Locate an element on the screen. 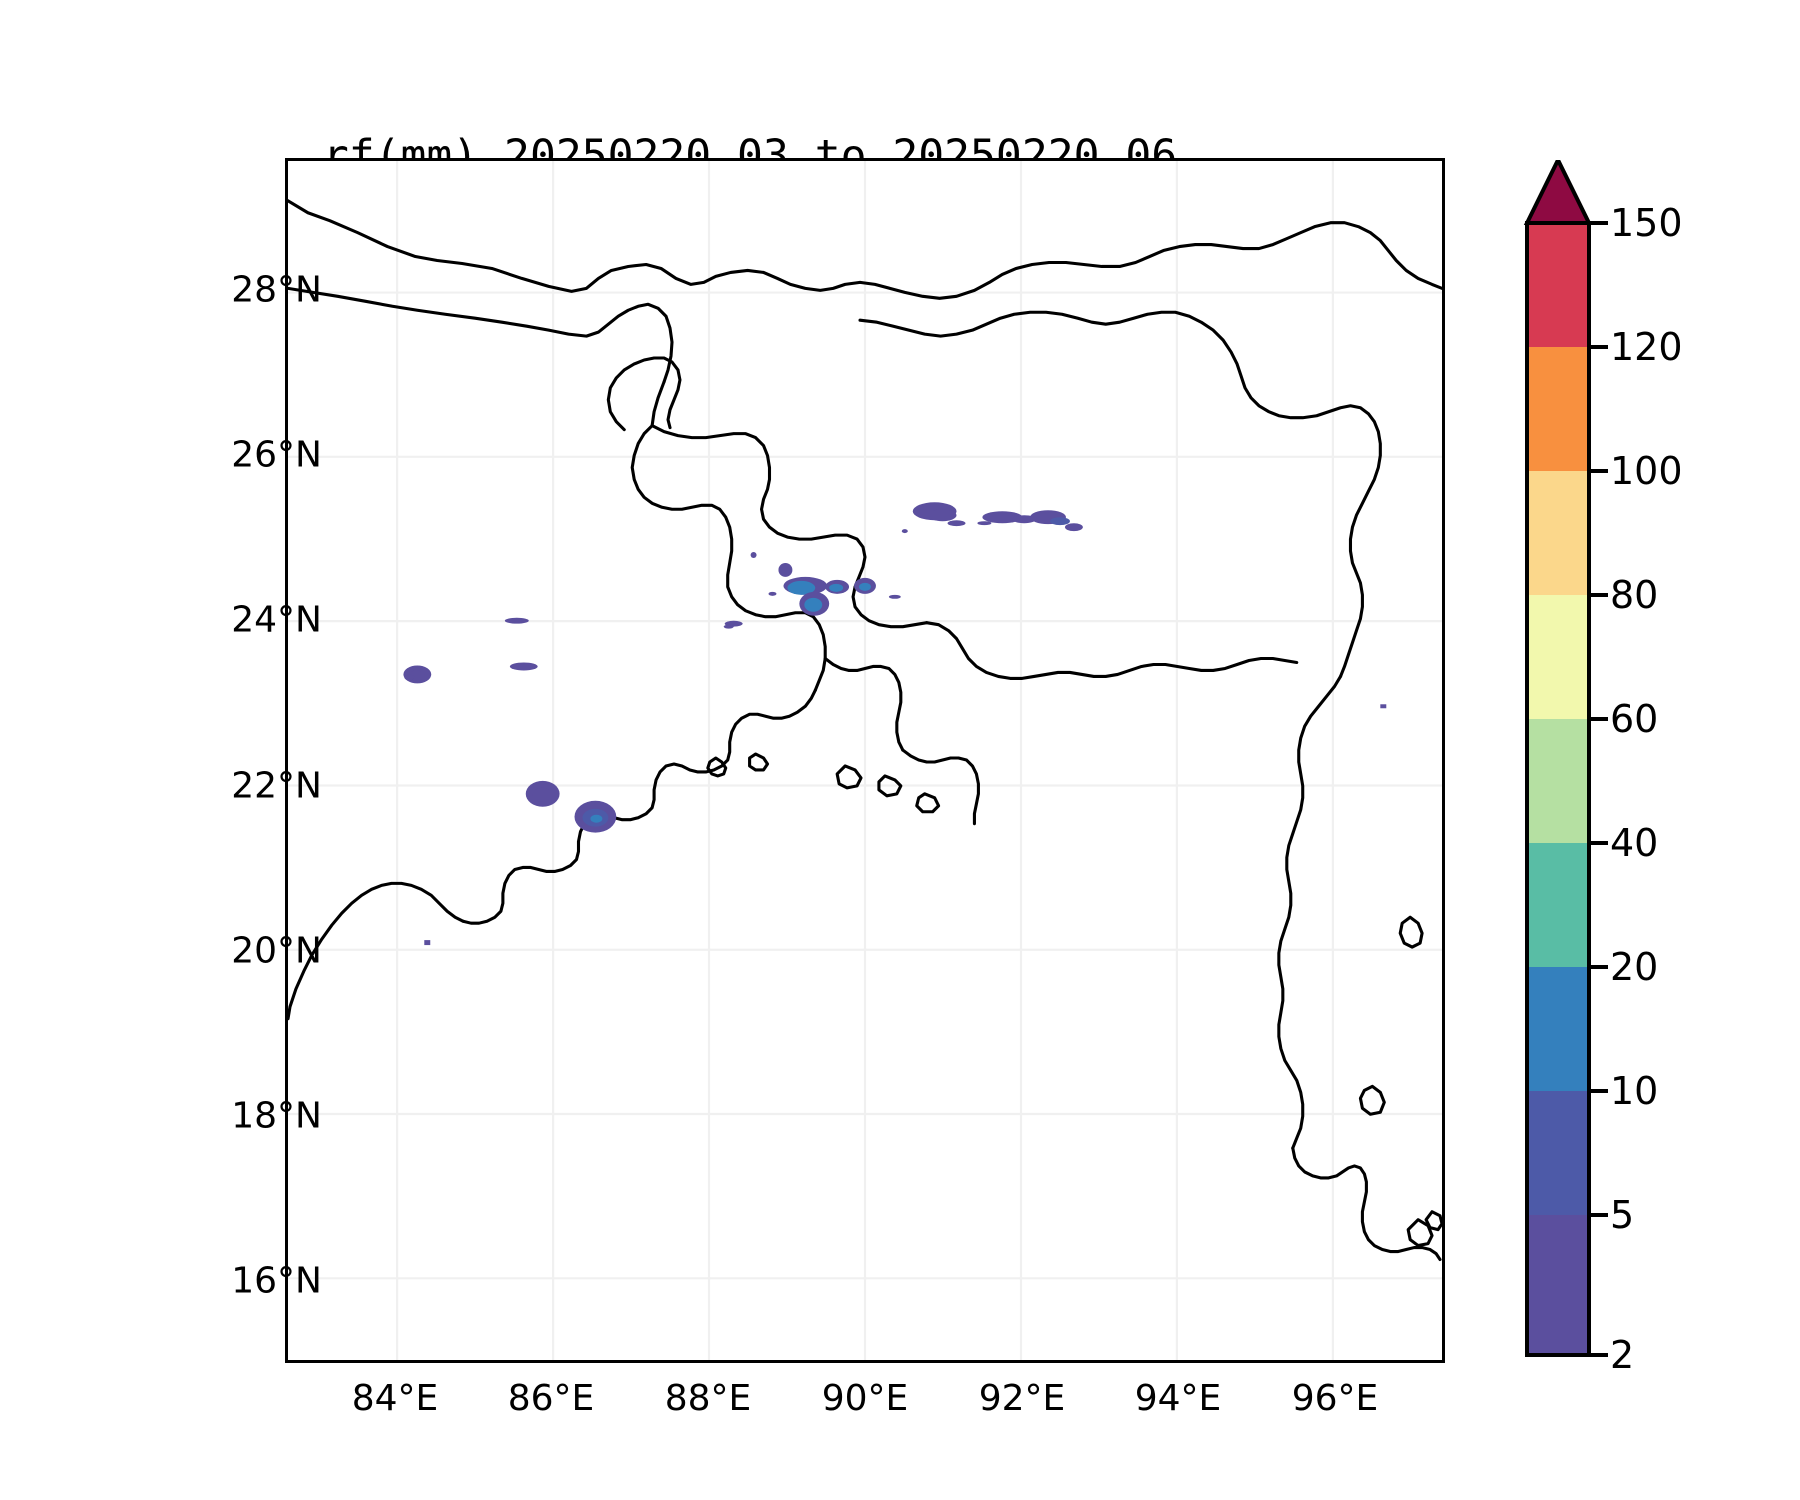 This screenshot has width=1800, height=1500. xtick-label-90e: 90°E is located at coordinates (865, 1398).